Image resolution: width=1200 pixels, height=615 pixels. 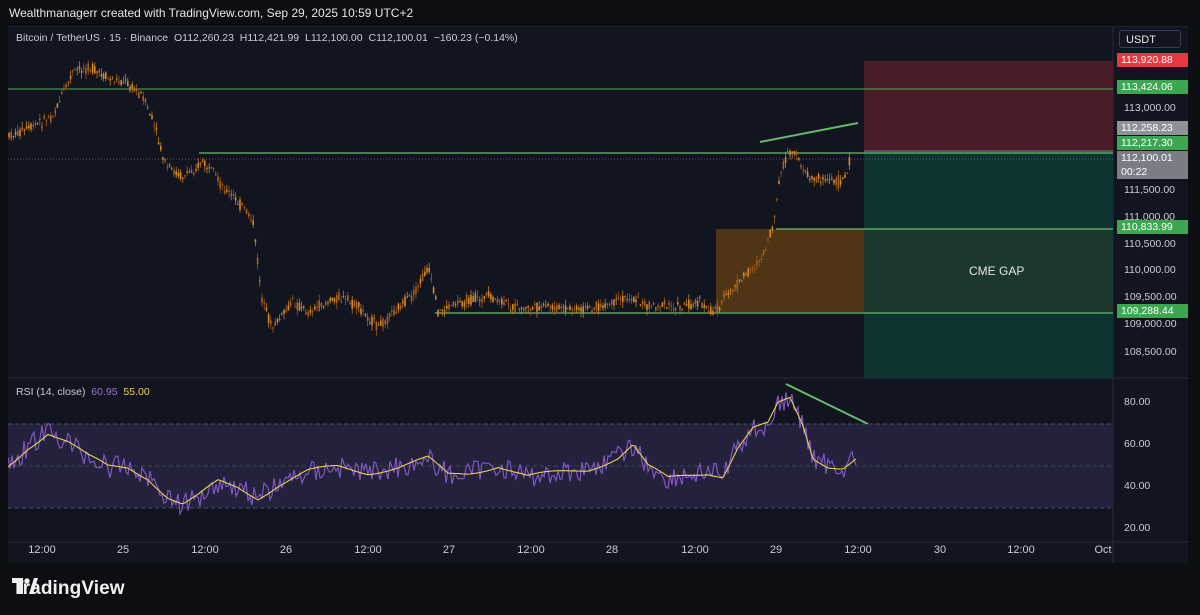 I want to click on rsi-trendline, so click(x=827, y=404).